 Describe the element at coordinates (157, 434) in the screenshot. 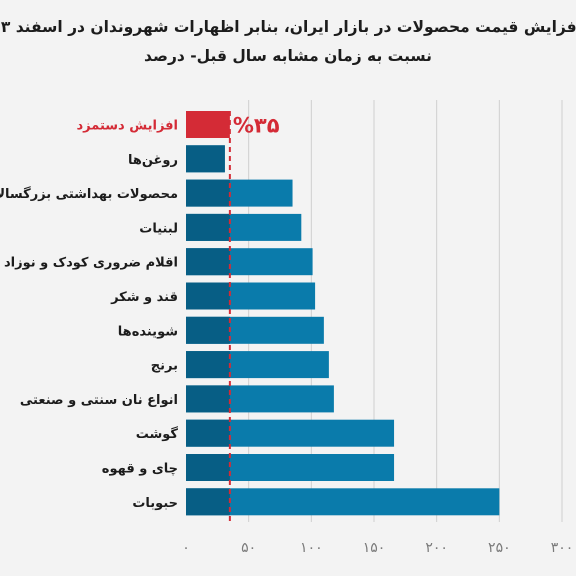

I see `category-label: گوشت` at that location.